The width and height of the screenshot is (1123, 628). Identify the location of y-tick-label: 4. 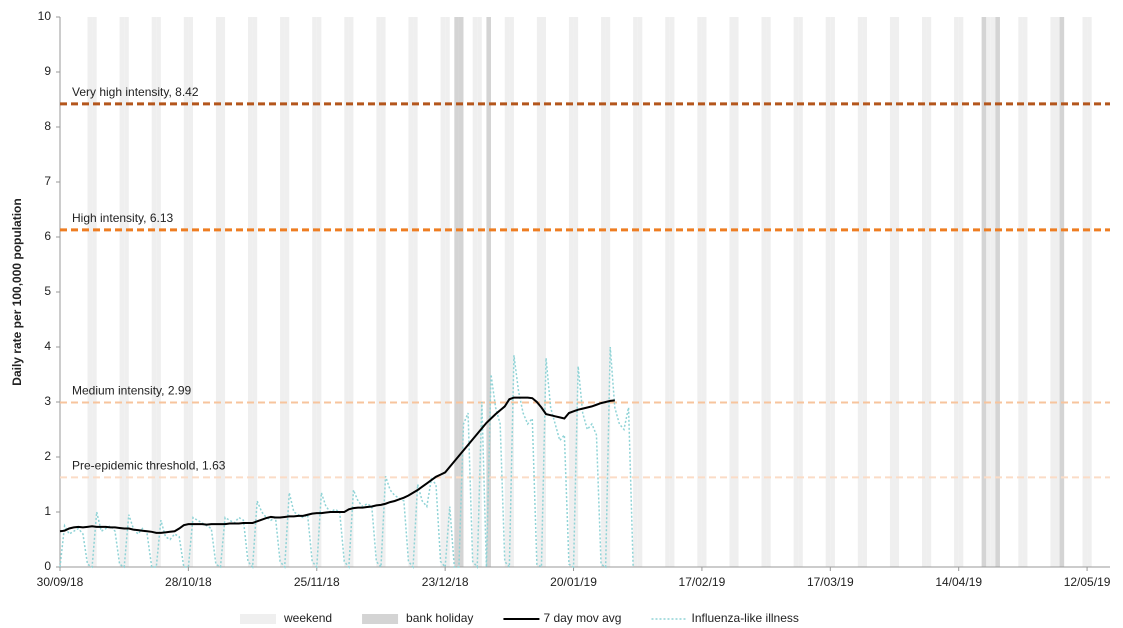
(47, 346).